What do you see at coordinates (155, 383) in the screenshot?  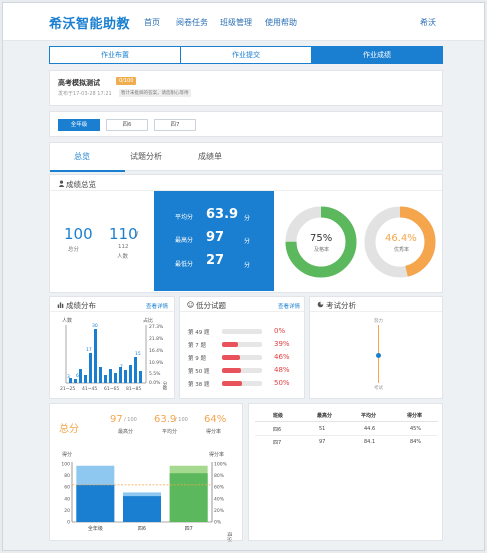 I see `distribution-right-tick: 0.0%` at bounding box center [155, 383].